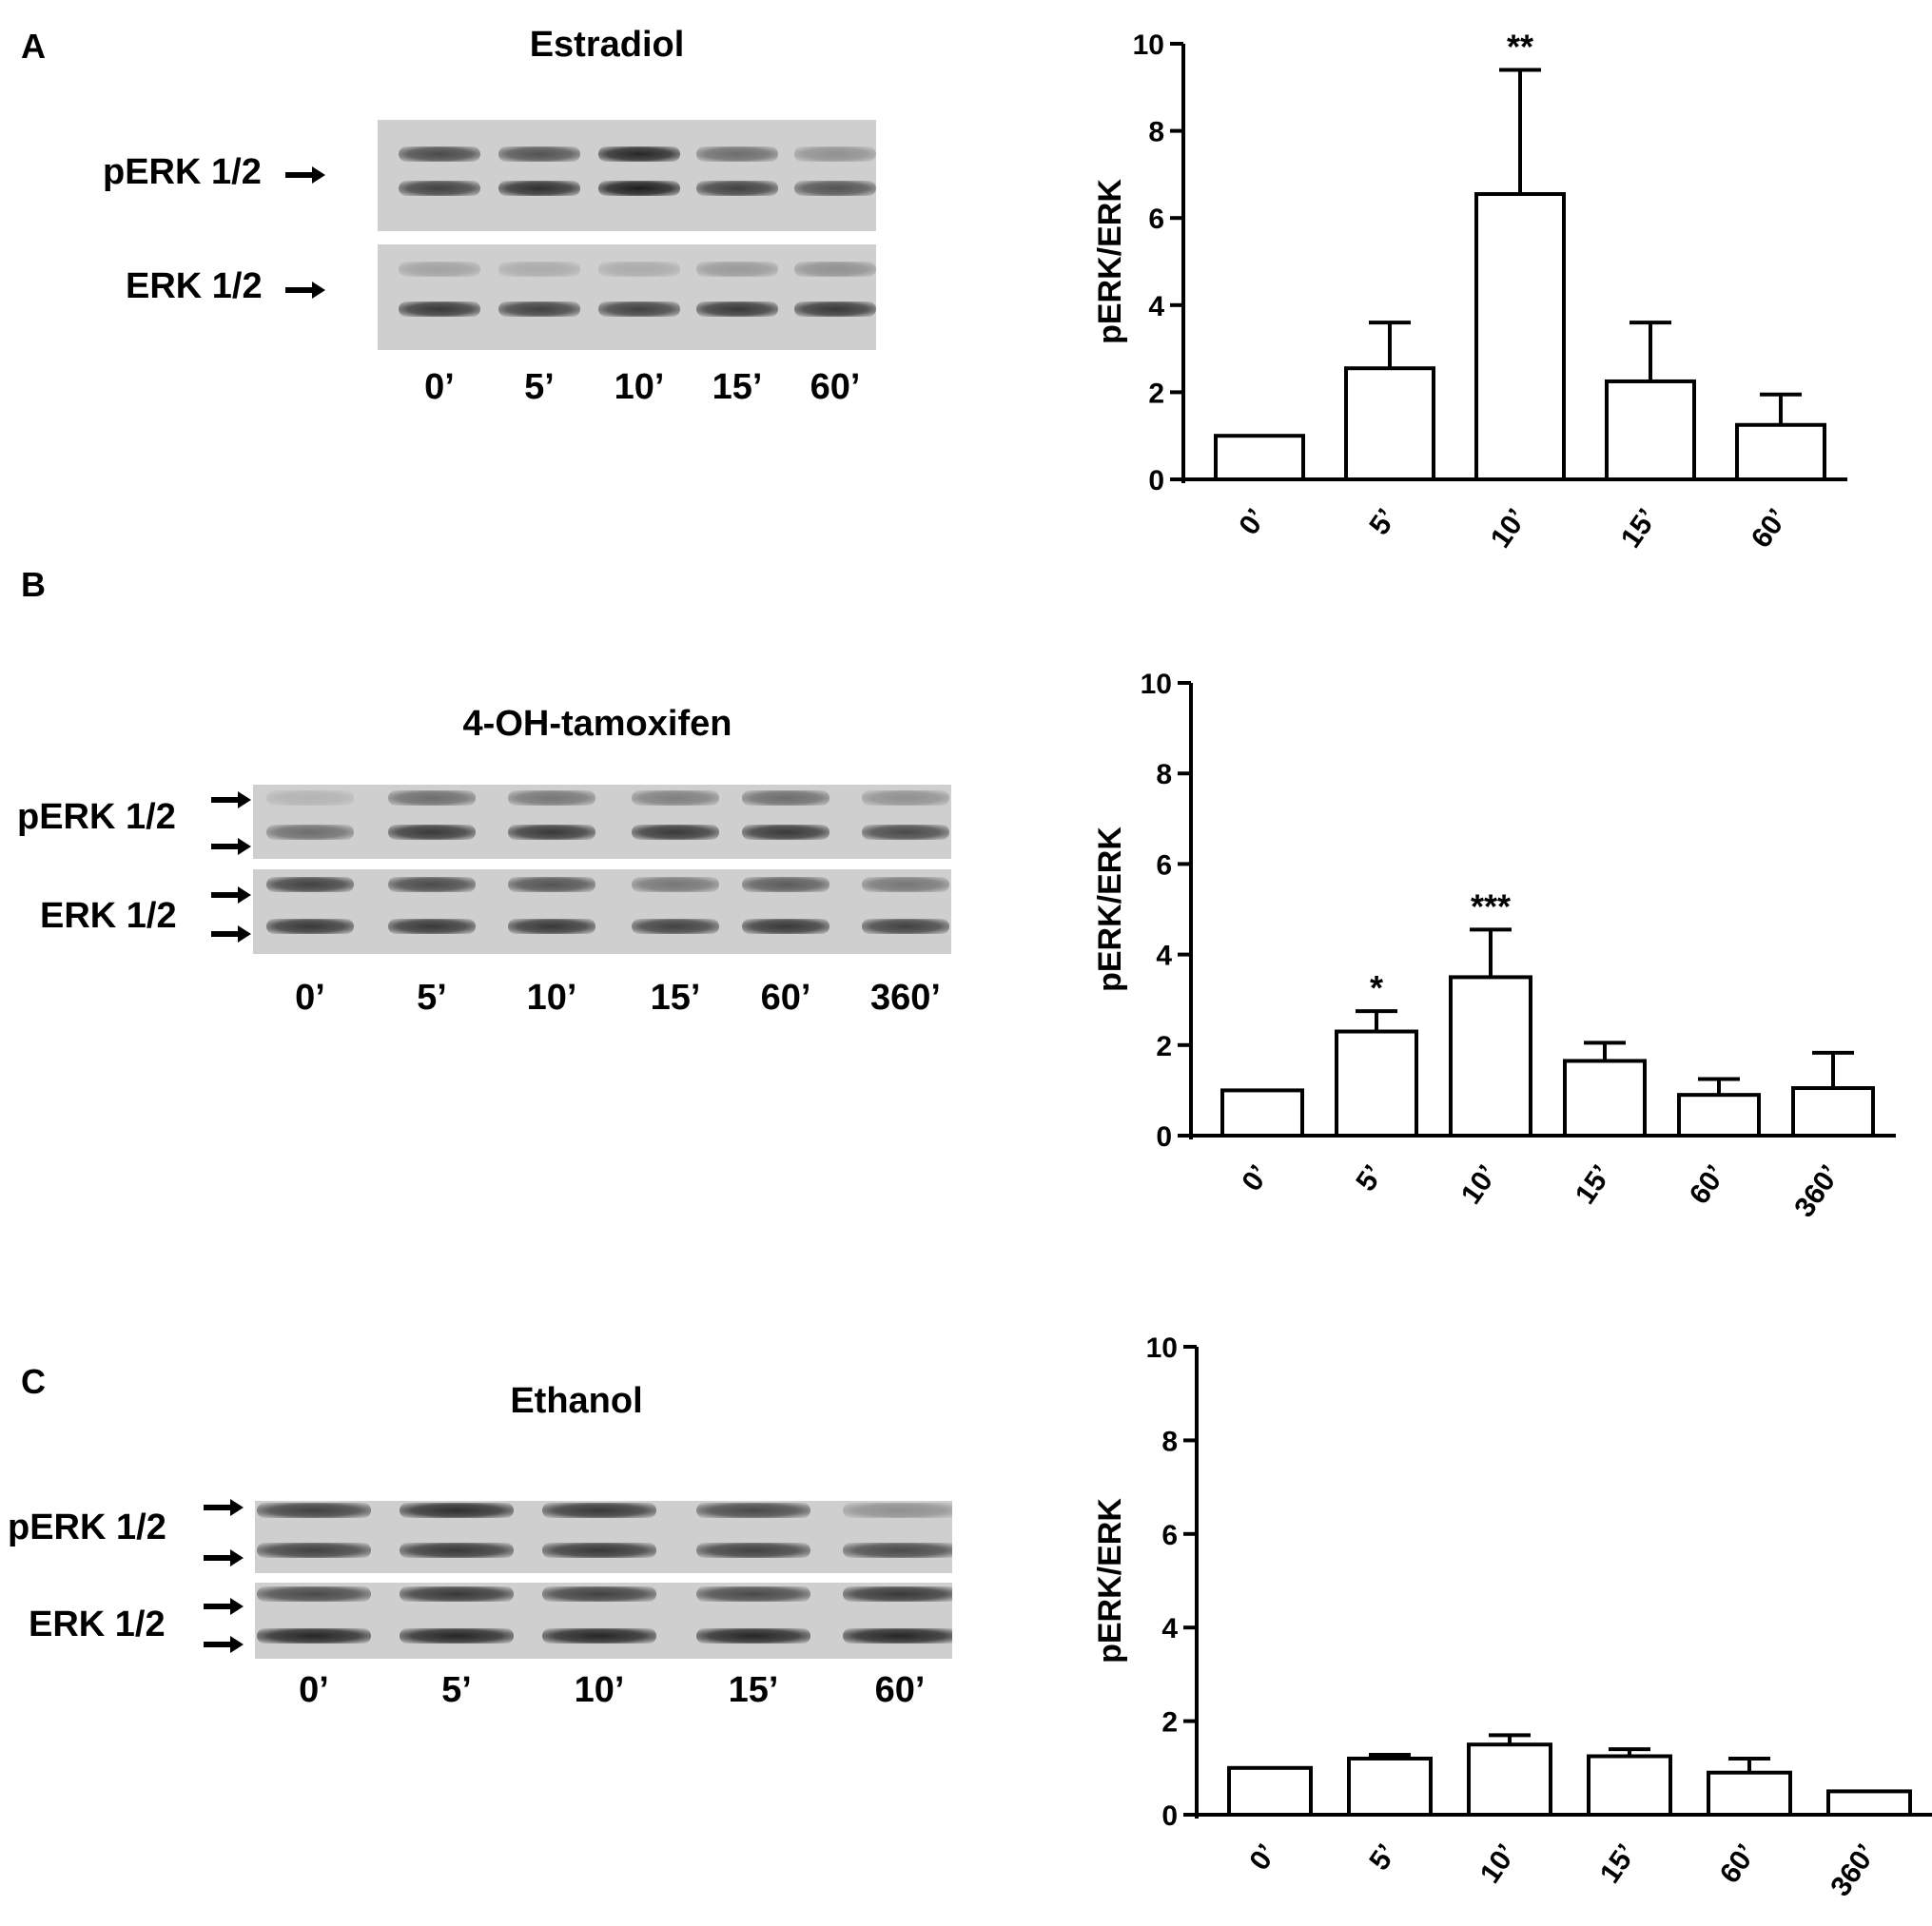 The width and height of the screenshot is (1932, 1926). Describe the element at coordinates (1520, 46) in the screenshot. I see `significance-label: **` at that location.